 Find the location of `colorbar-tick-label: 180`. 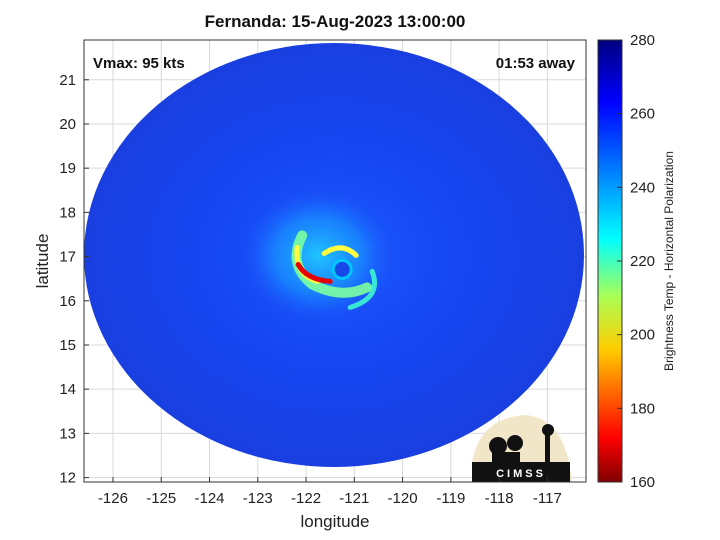

colorbar-tick-label: 180 is located at coordinates (642, 408).